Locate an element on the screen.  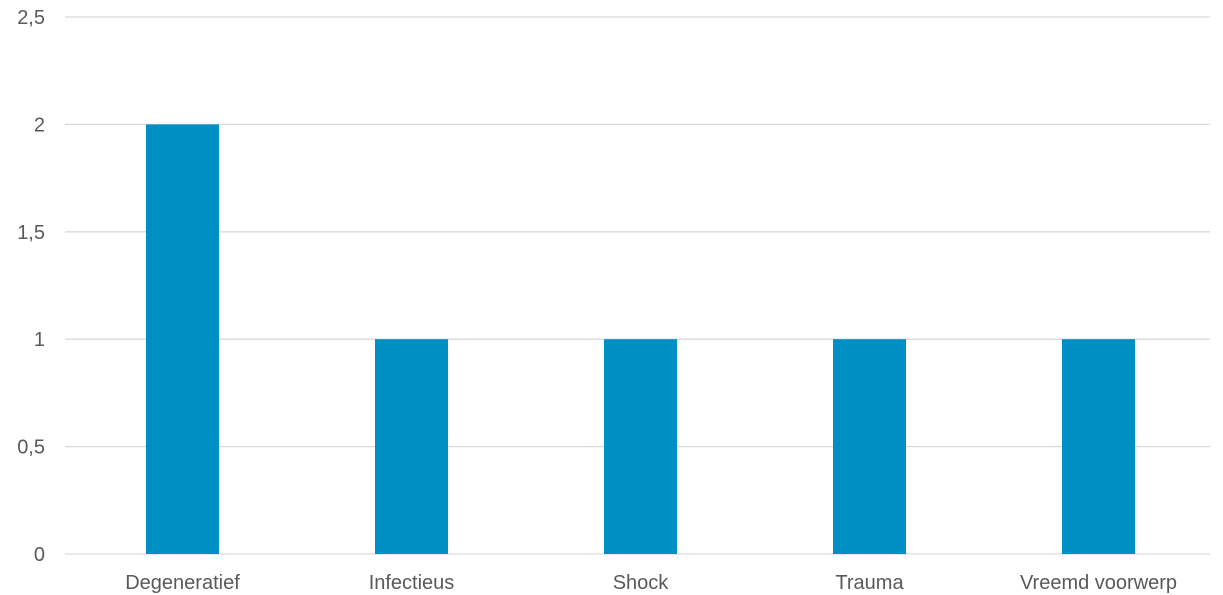
x-tick-label: Shock is located at coordinates (641, 583).